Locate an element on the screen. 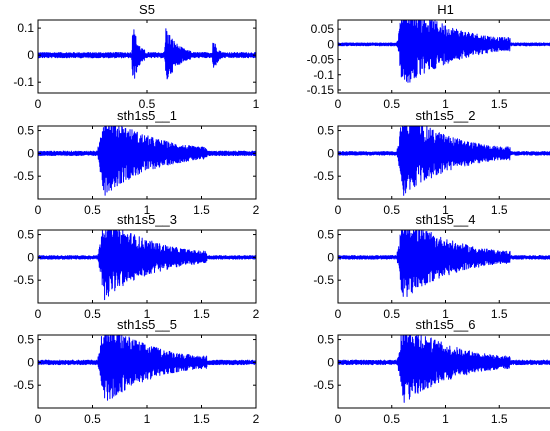 Image resolution: width=550 pixels, height=431 pixels. y-tick-label: 0.1 is located at coordinates (25, 28).